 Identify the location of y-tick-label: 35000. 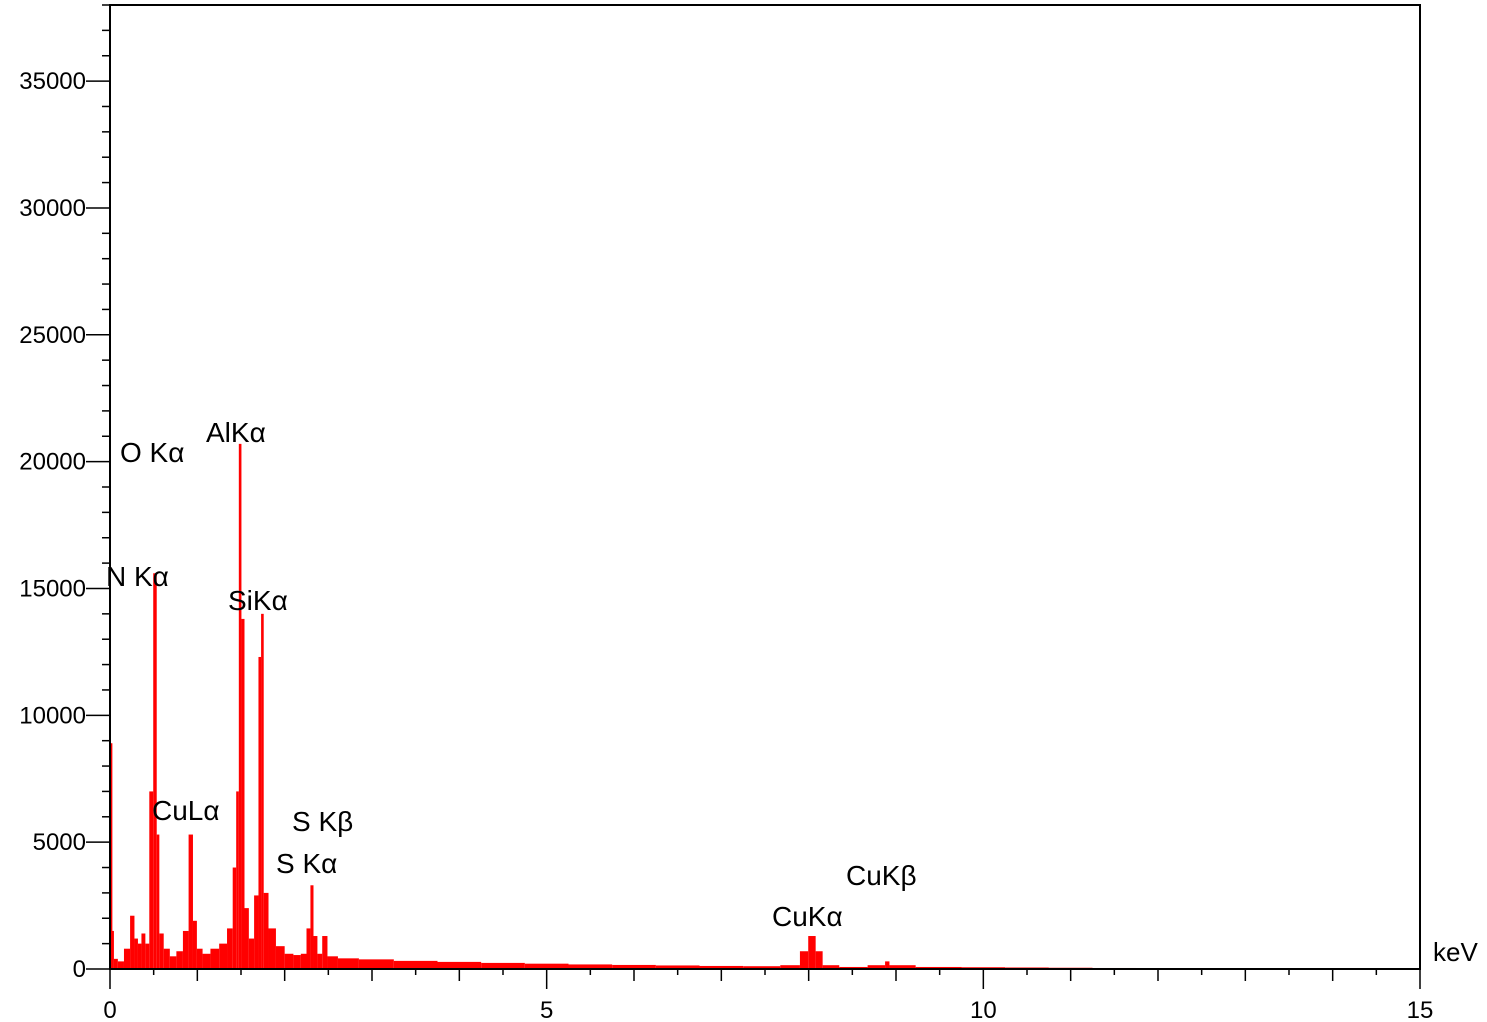
(52, 81).